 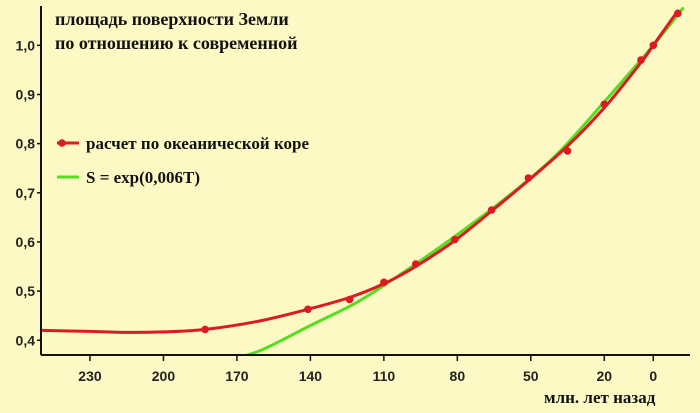 What do you see at coordinates (176, 43) in the screenshot?
I see `chart-title-line-2: по отношению к современной` at bounding box center [176, 43].